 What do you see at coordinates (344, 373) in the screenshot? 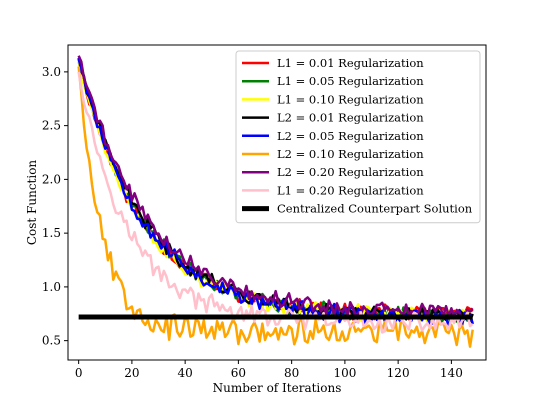
I see `x-tick-label: 100` at bounding box center [344, 373].